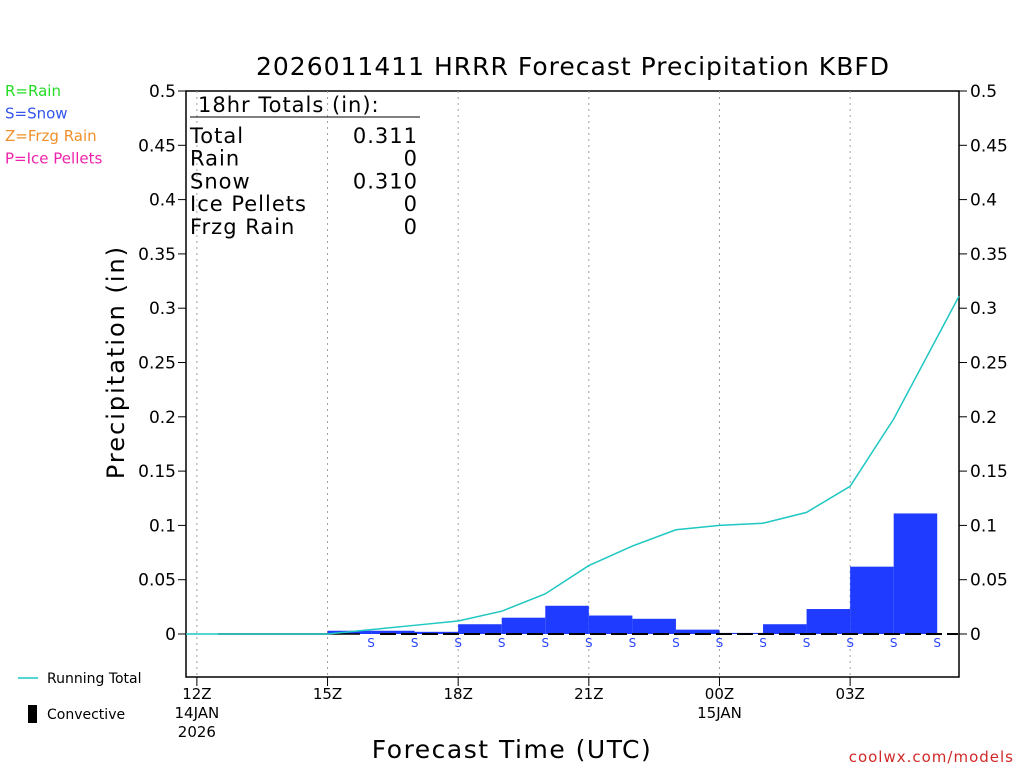 Image resolution: width=1024 pixels, height=768 pixels. I want to click on y-tick-label-right: 0.25, so click(989, 364).